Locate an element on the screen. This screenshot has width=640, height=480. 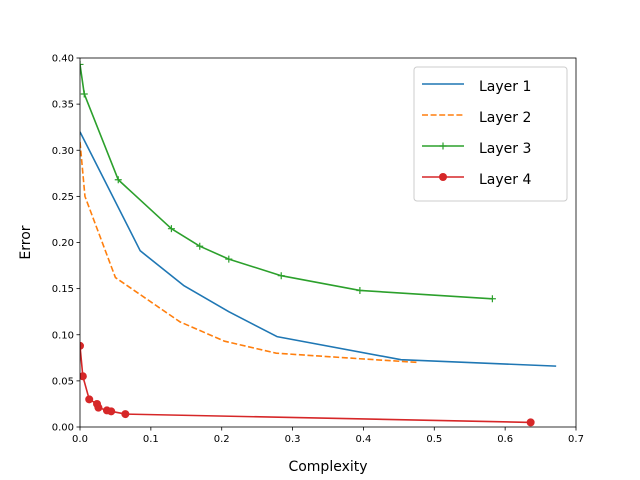
x-tick-label: 0.1 is located at coordinates (151, 439).